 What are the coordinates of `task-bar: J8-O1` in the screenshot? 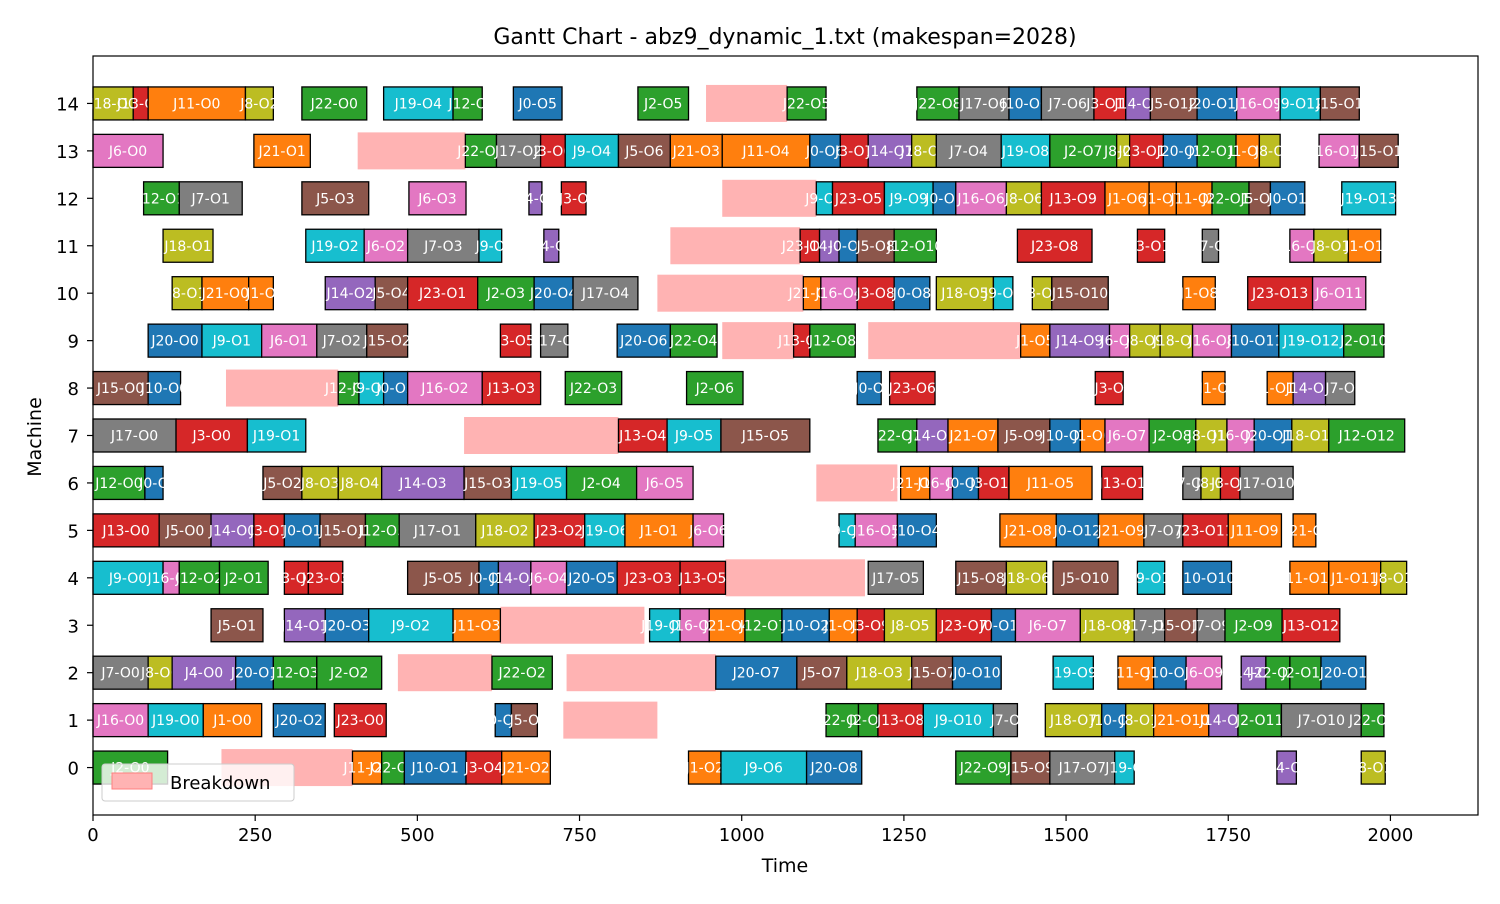 It's located at (1393, 577).